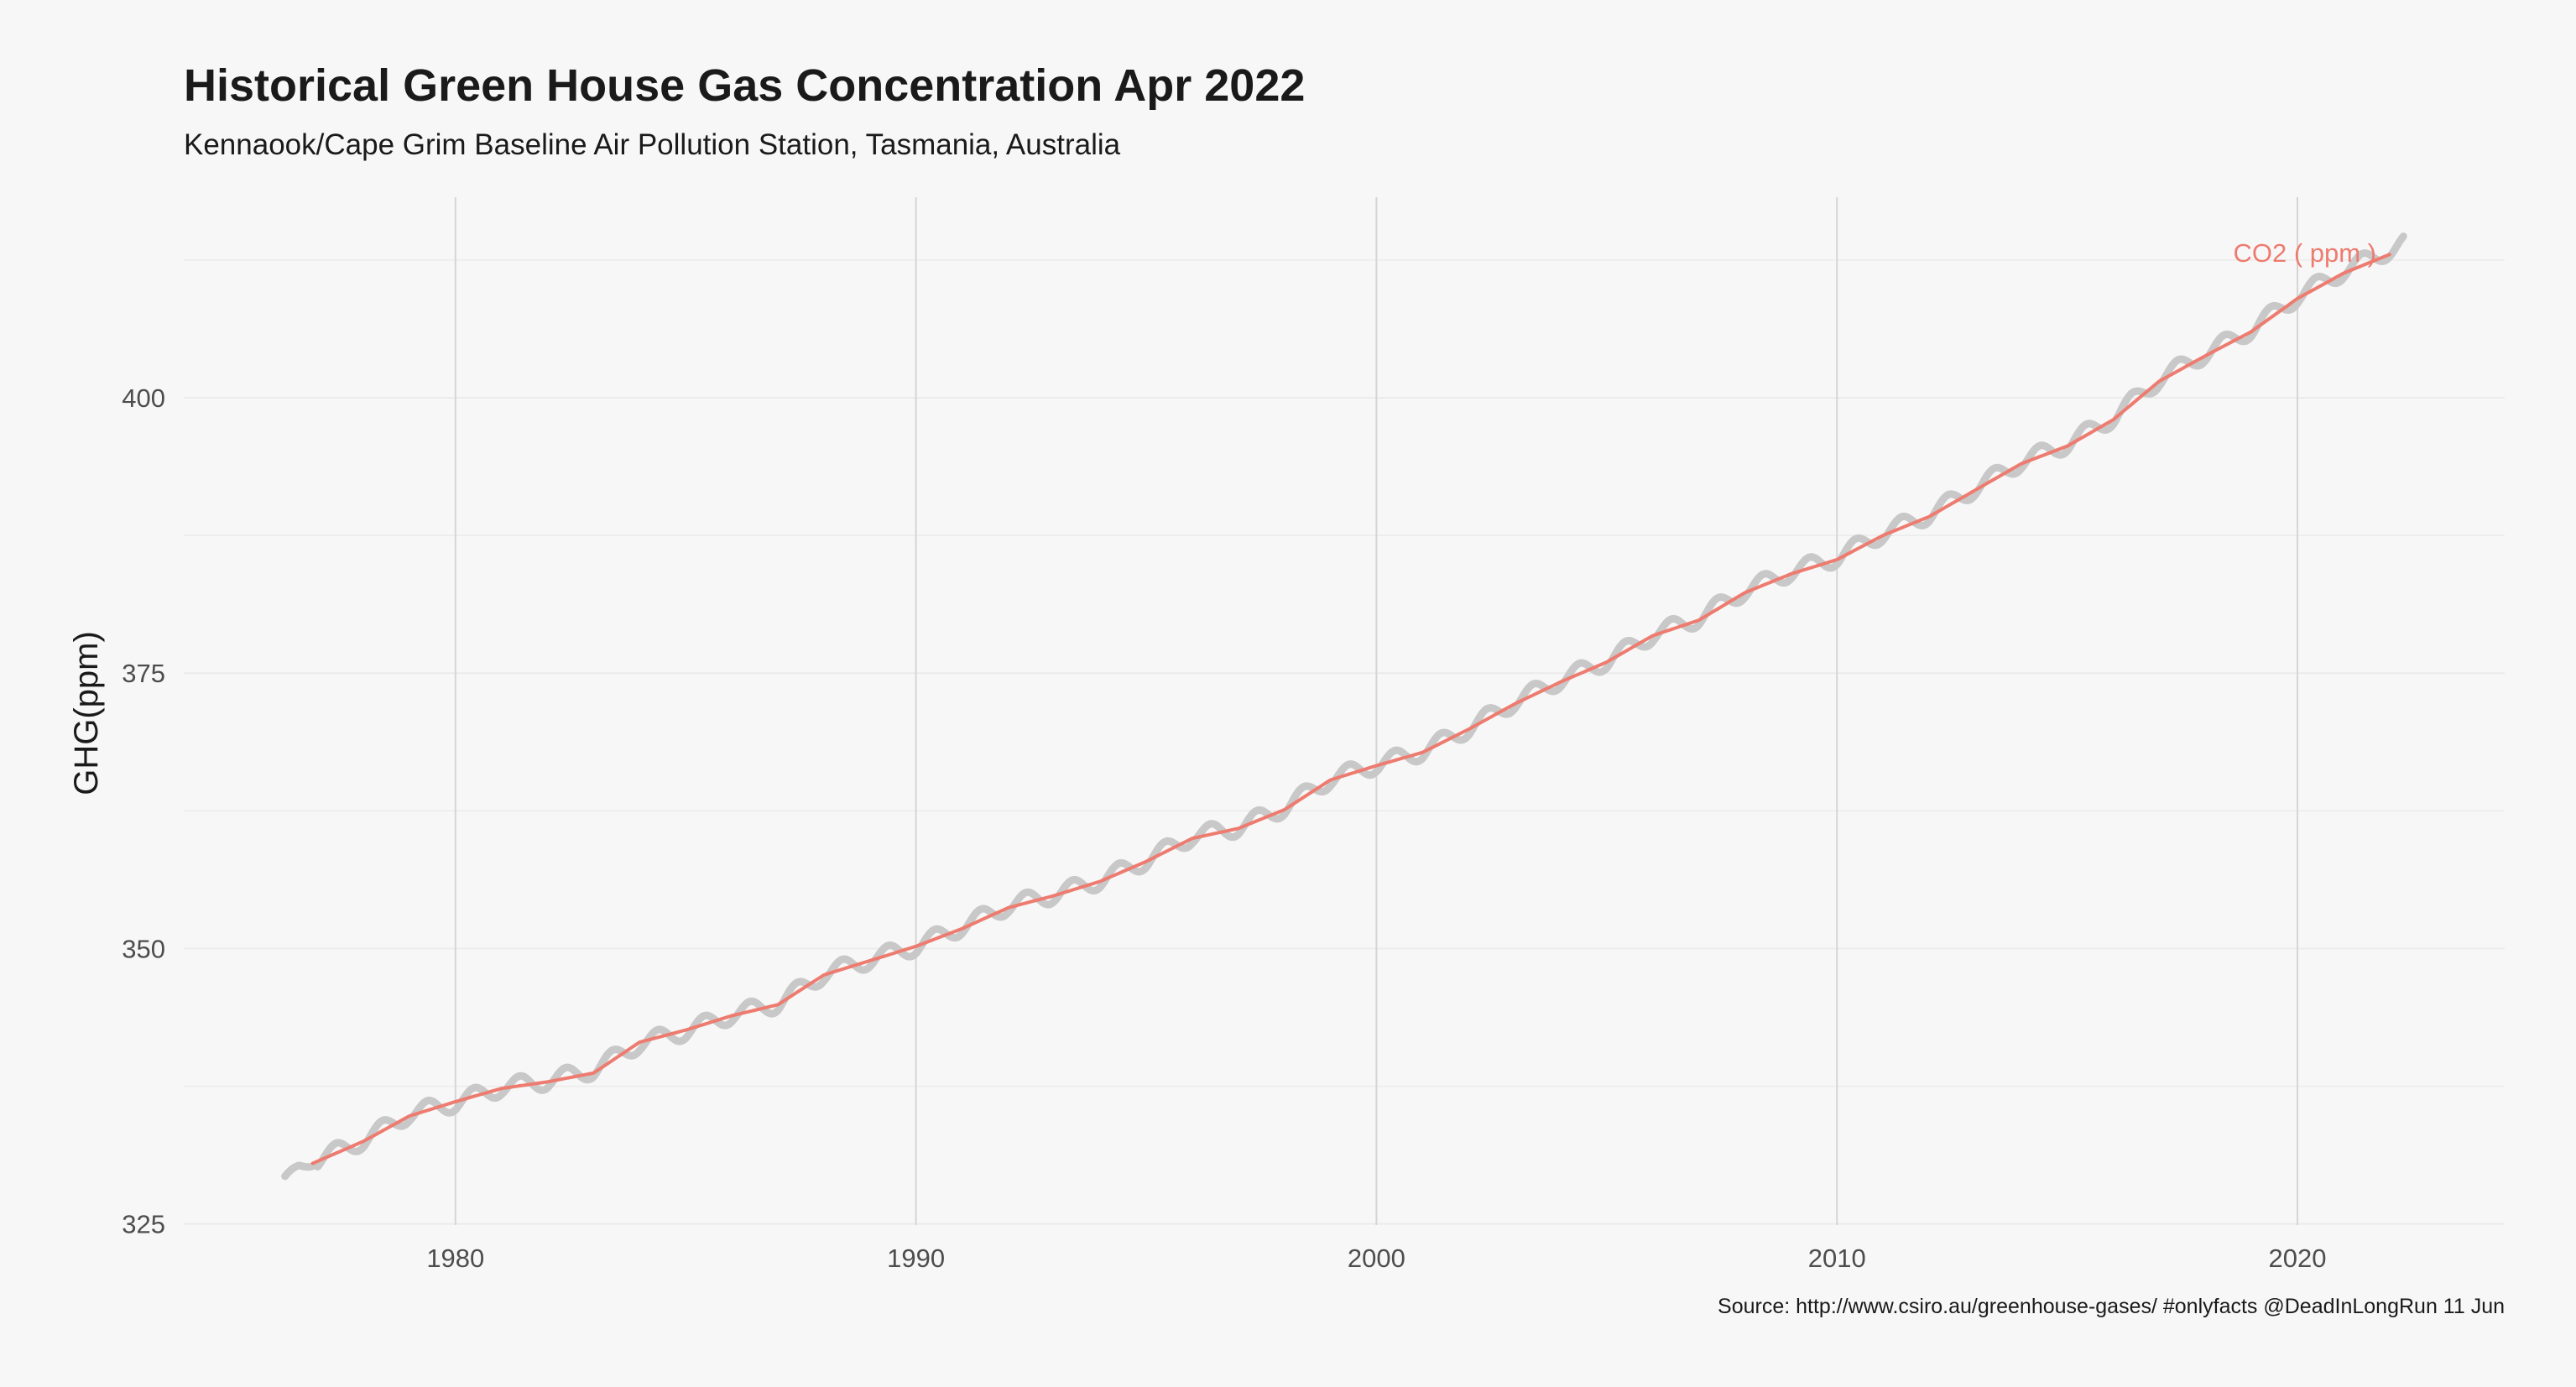  I want to click on y-axis-label: GHG(ppm), so click(86, 713).